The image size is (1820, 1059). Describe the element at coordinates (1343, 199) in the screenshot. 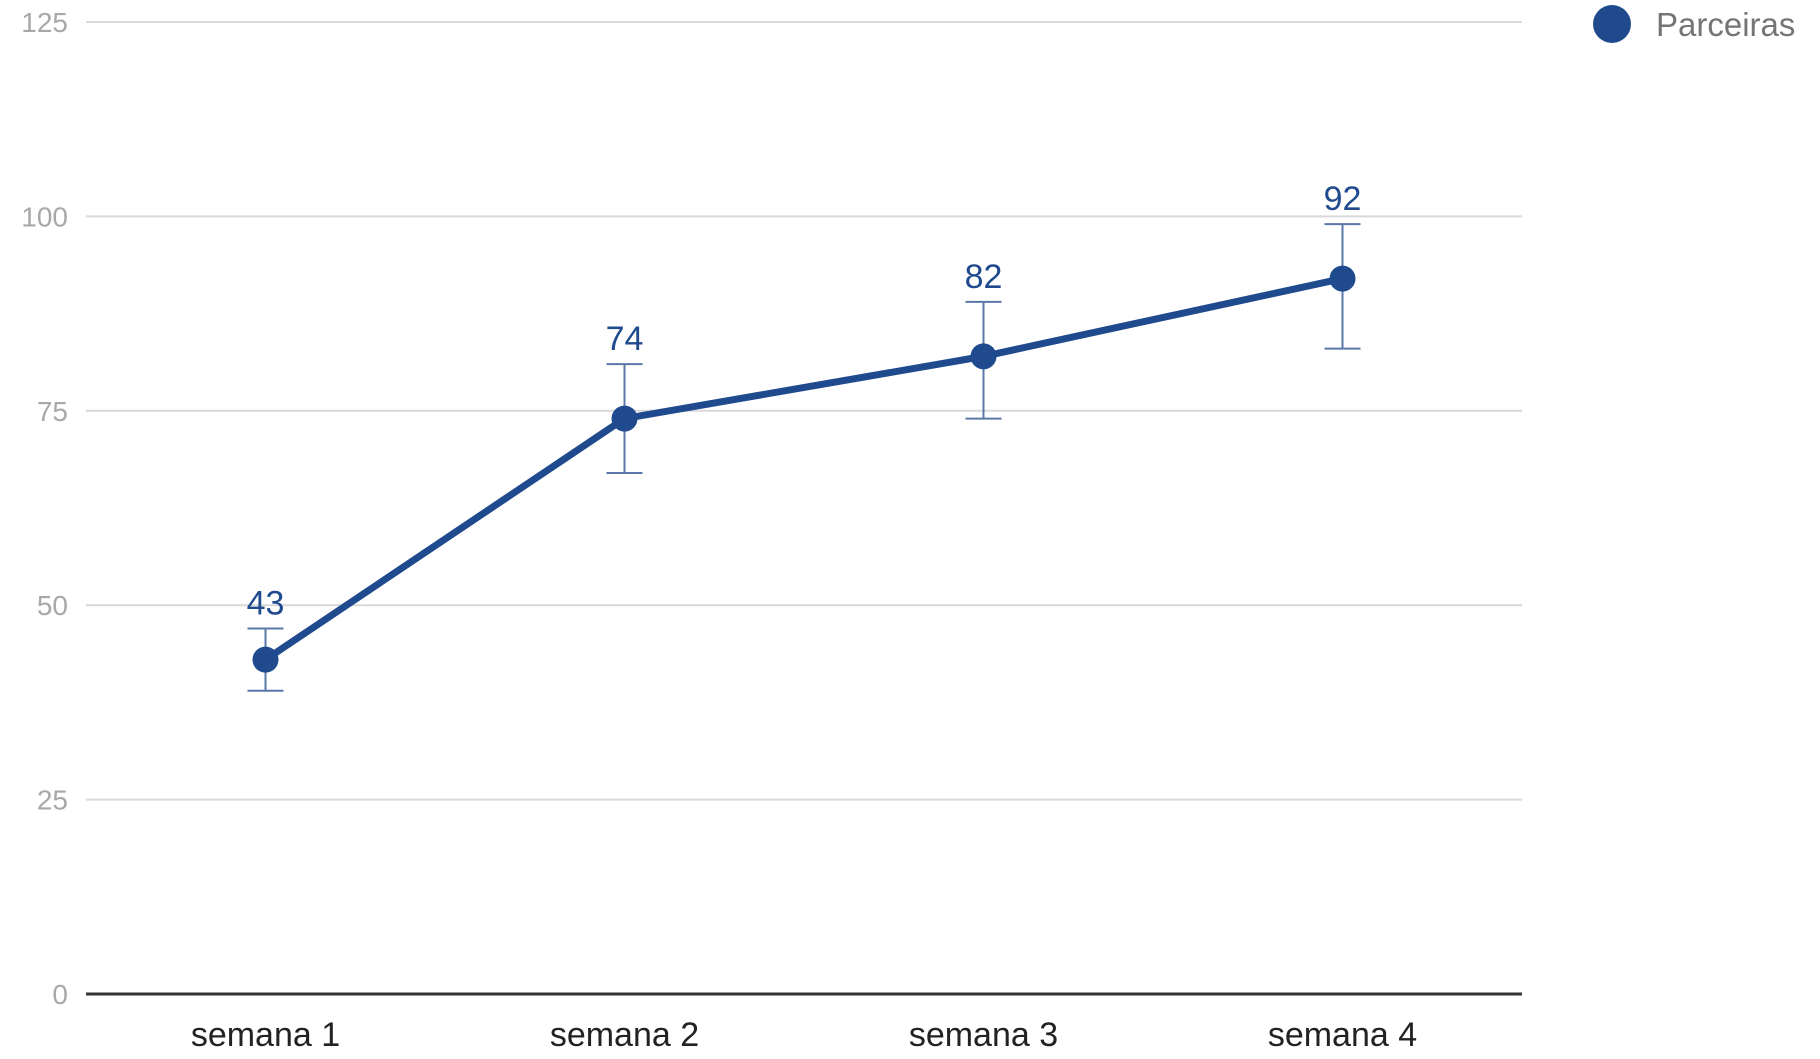

I see `data-label: 92` at that location.